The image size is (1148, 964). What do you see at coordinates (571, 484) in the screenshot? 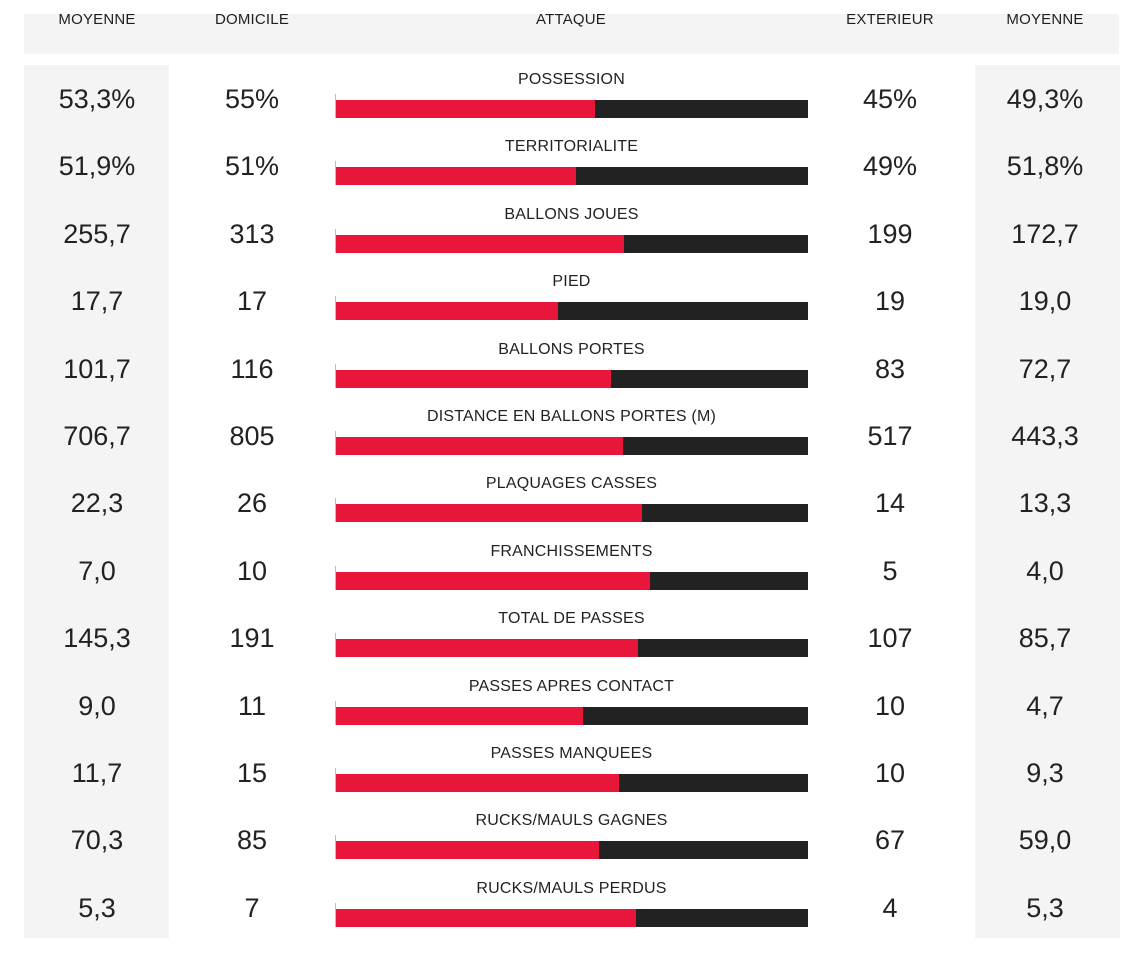
I see `stat-label: PLAQUAGES CASSES` at bounding box center [571, 484].